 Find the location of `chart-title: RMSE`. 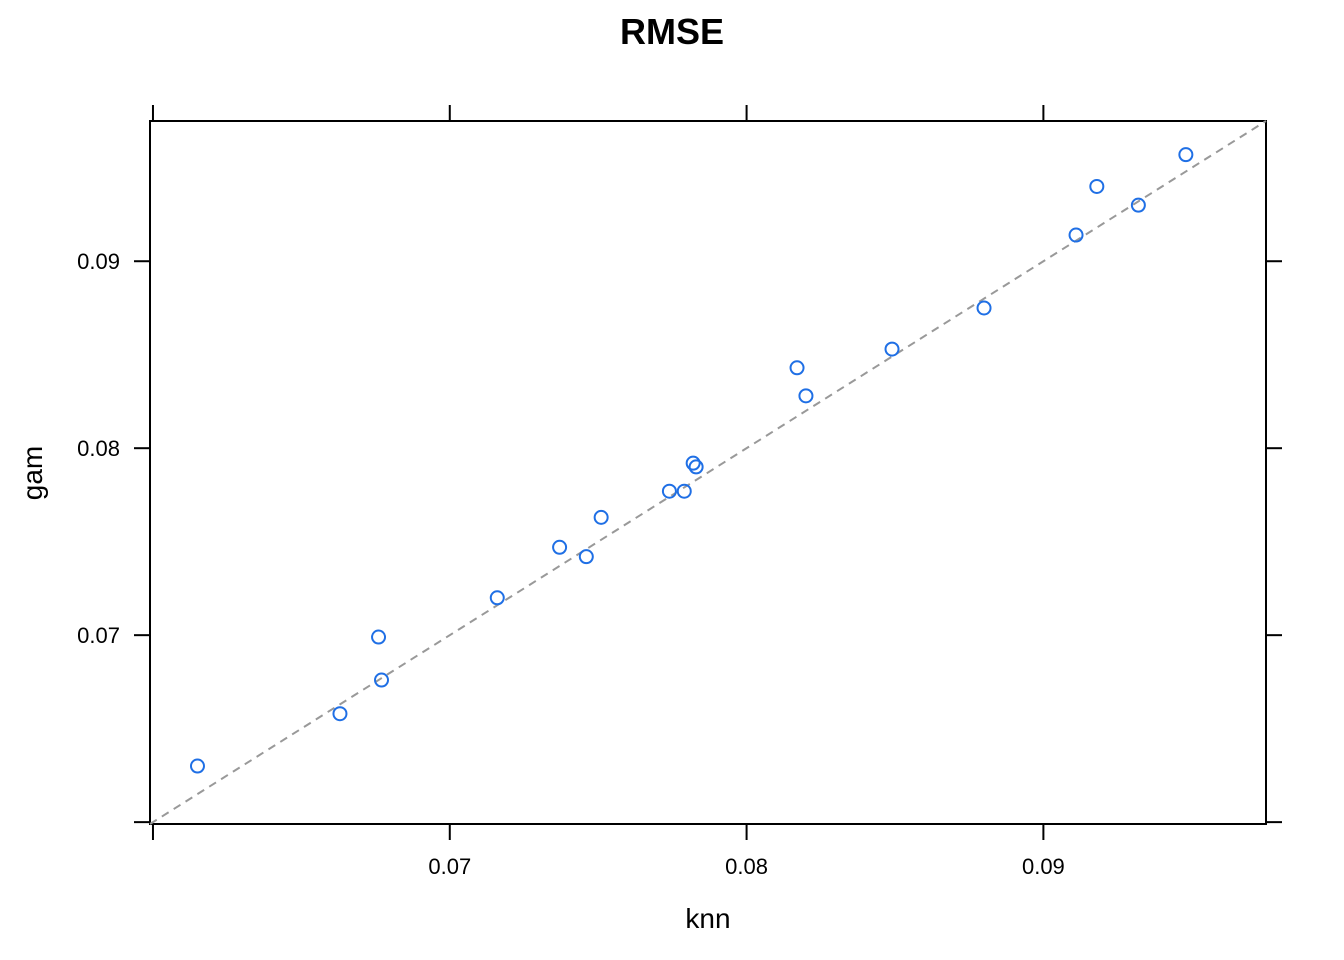

chart-title: RMSE is located at coordinates (672, 31).